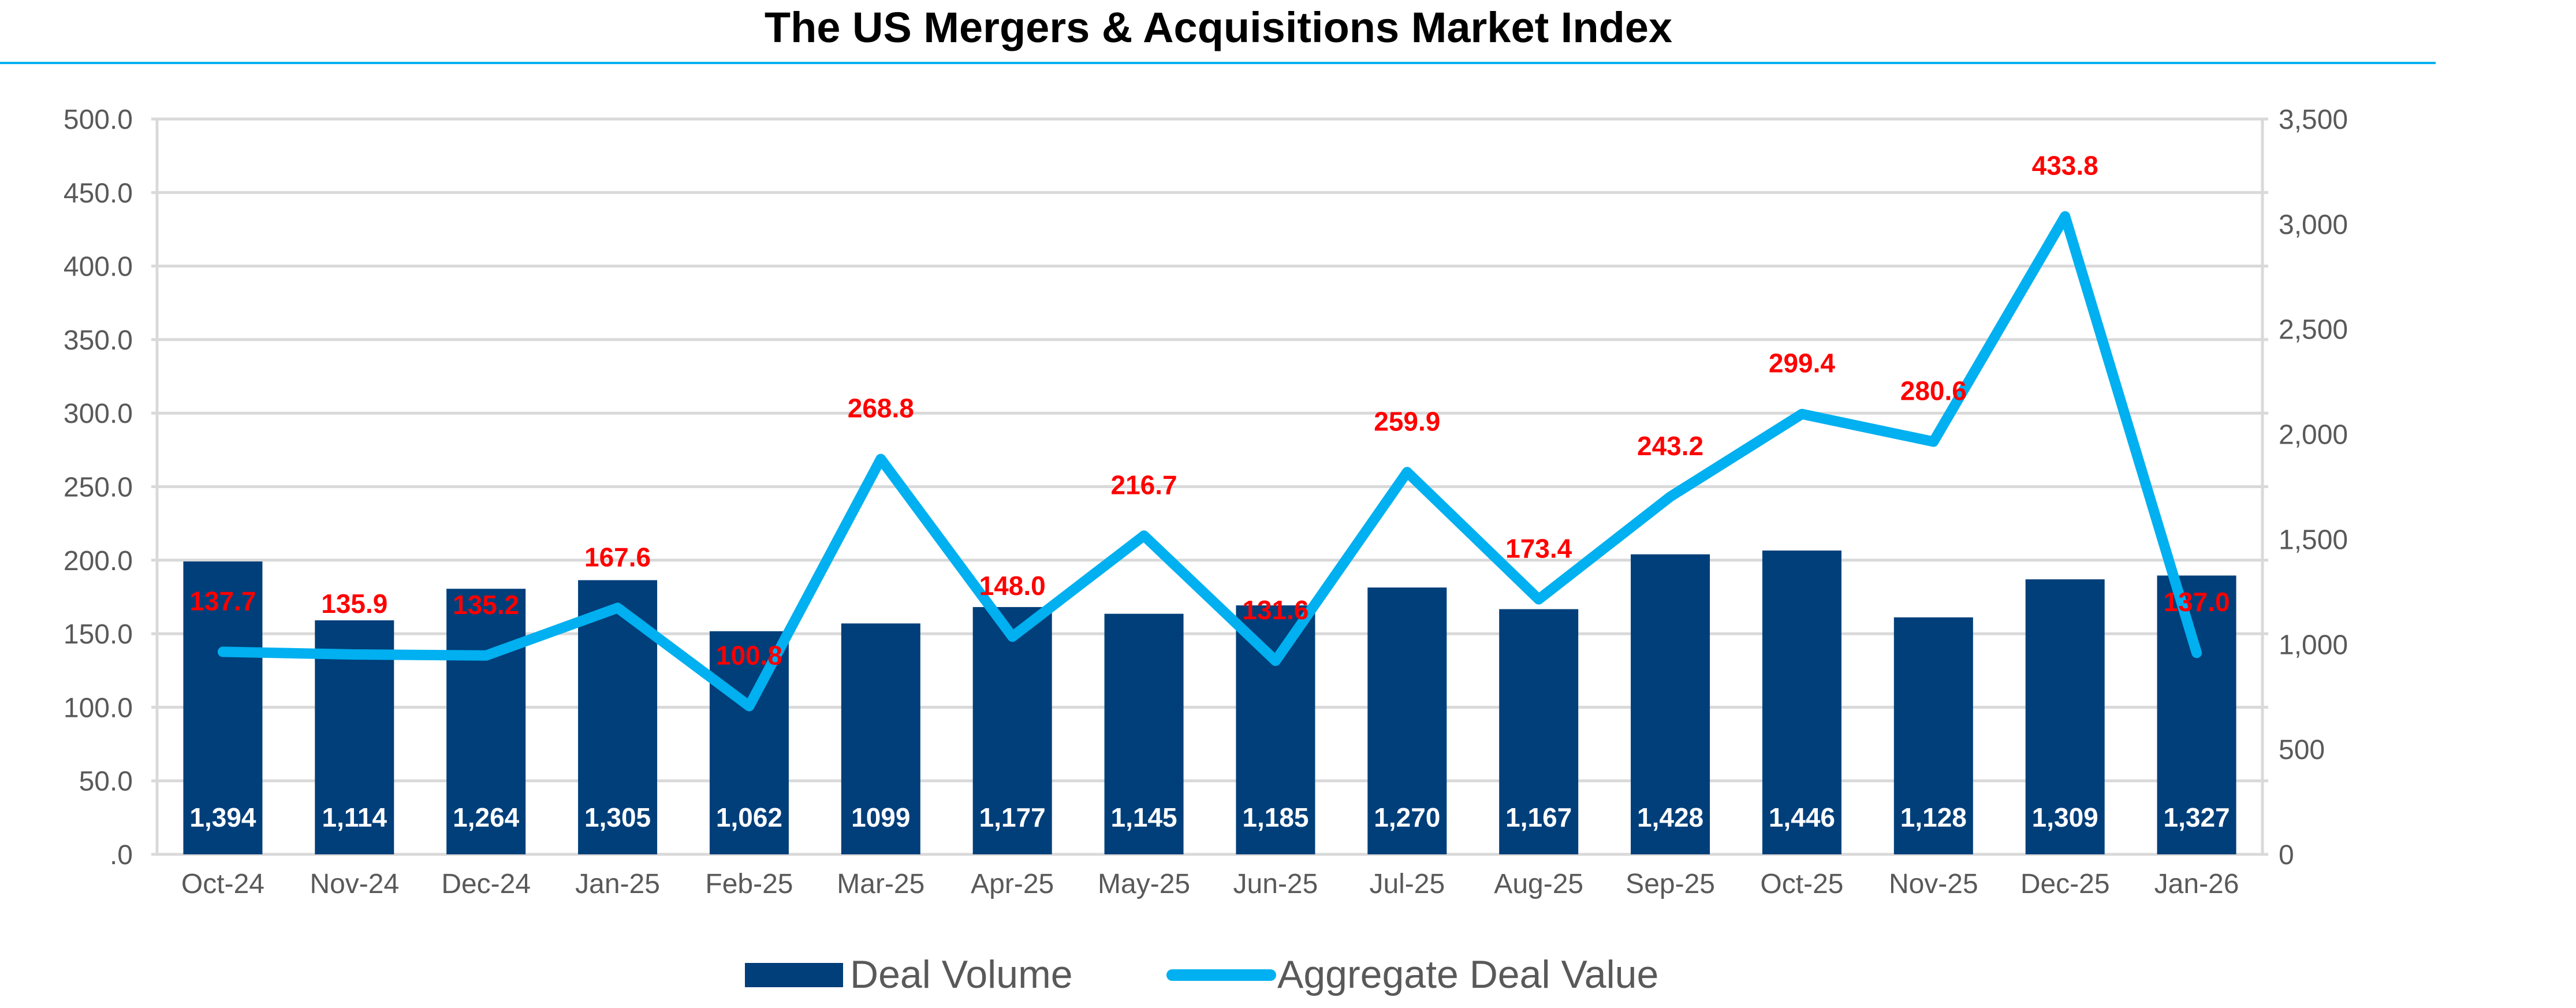 The image size is (2576, 1008). I want to click on x-tick-label: Jun-25, so click(1275, 884).